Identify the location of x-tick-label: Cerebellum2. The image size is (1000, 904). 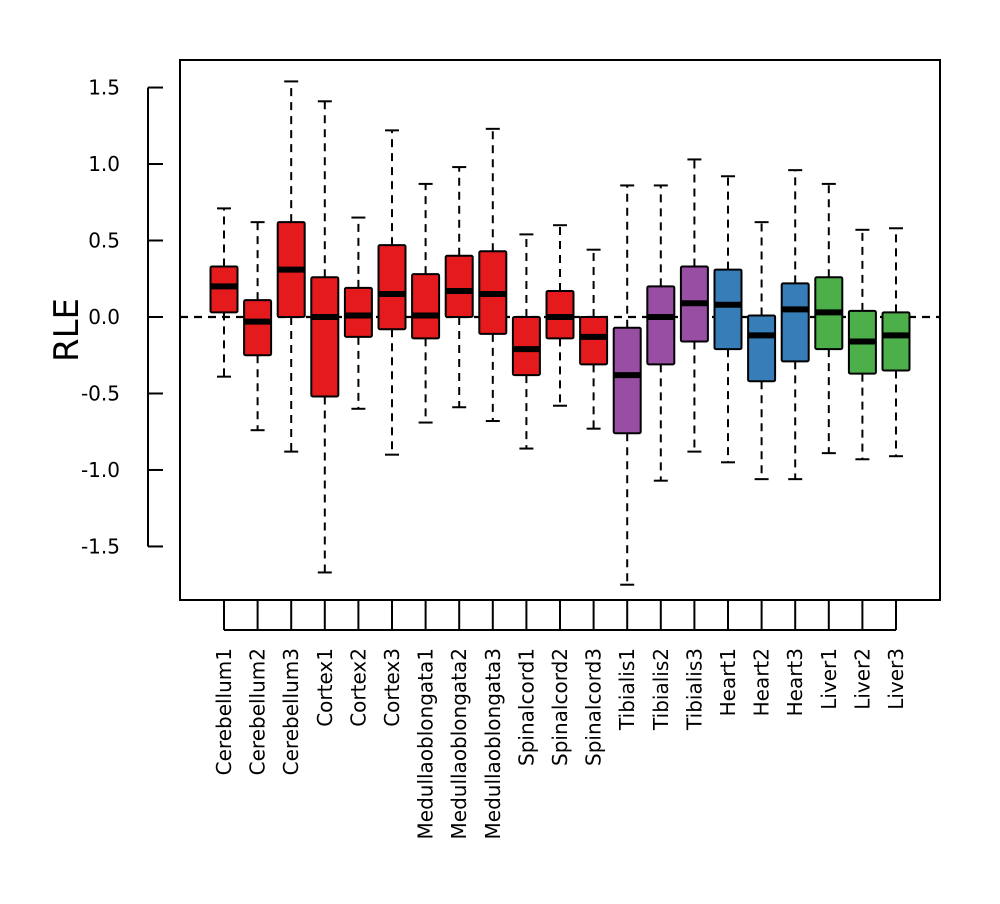
(258, 711).